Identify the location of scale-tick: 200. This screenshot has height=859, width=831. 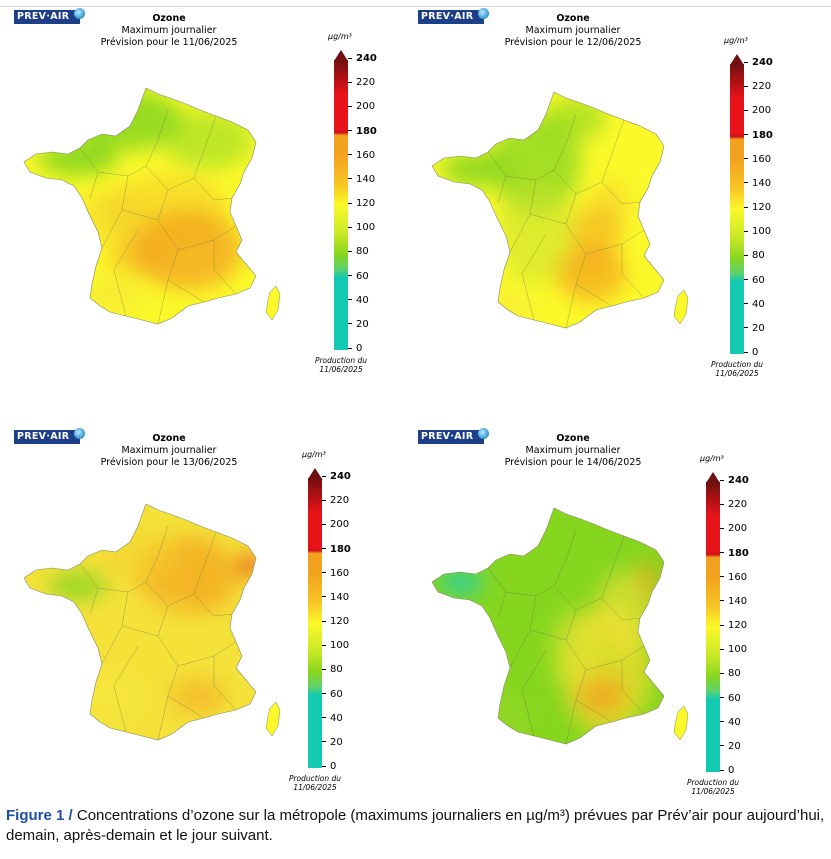
(361, 106).